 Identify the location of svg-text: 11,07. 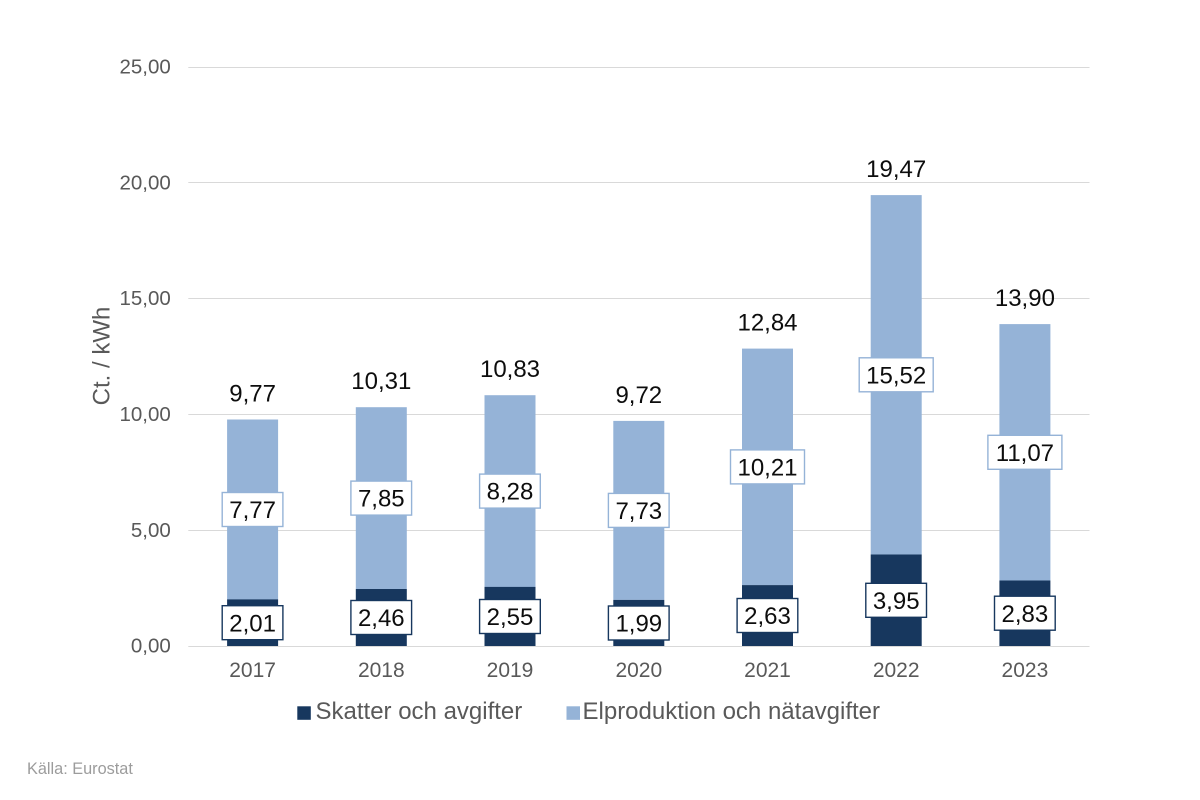
(1025, 453).